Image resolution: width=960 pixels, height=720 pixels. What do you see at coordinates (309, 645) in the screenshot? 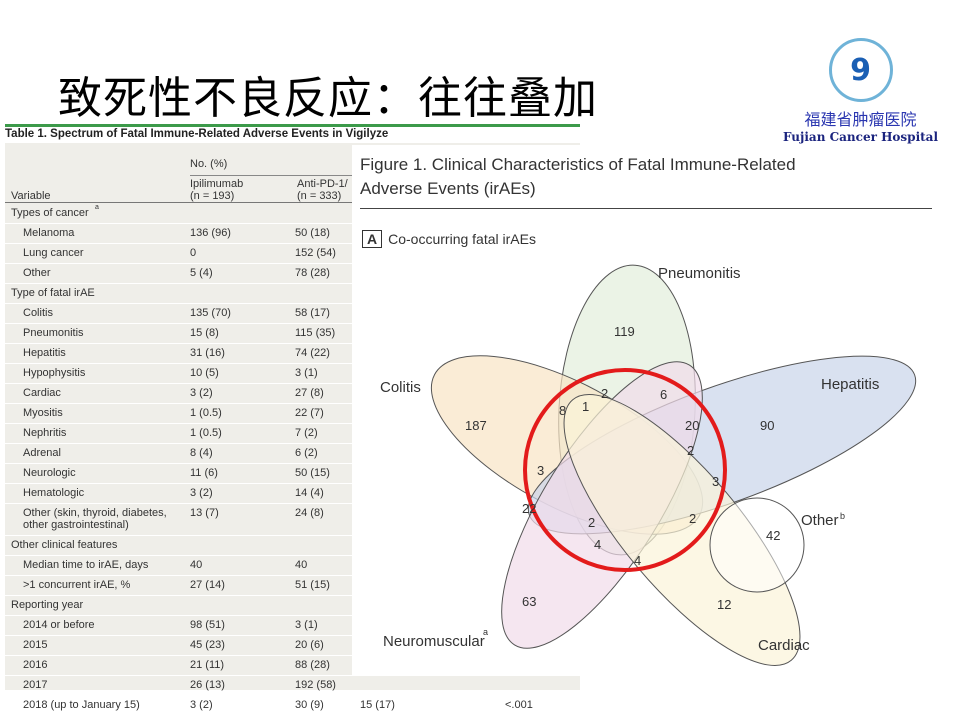
I see `cell-value: 20 (6)` at bounding box center [309, 645].